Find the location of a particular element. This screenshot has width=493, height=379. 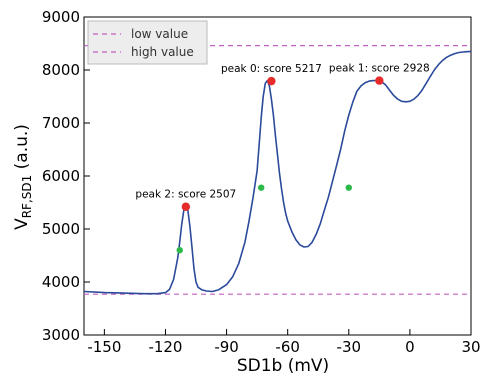

peak-label-1: peak 1: score 2928 is located at coordinates (379, 69).